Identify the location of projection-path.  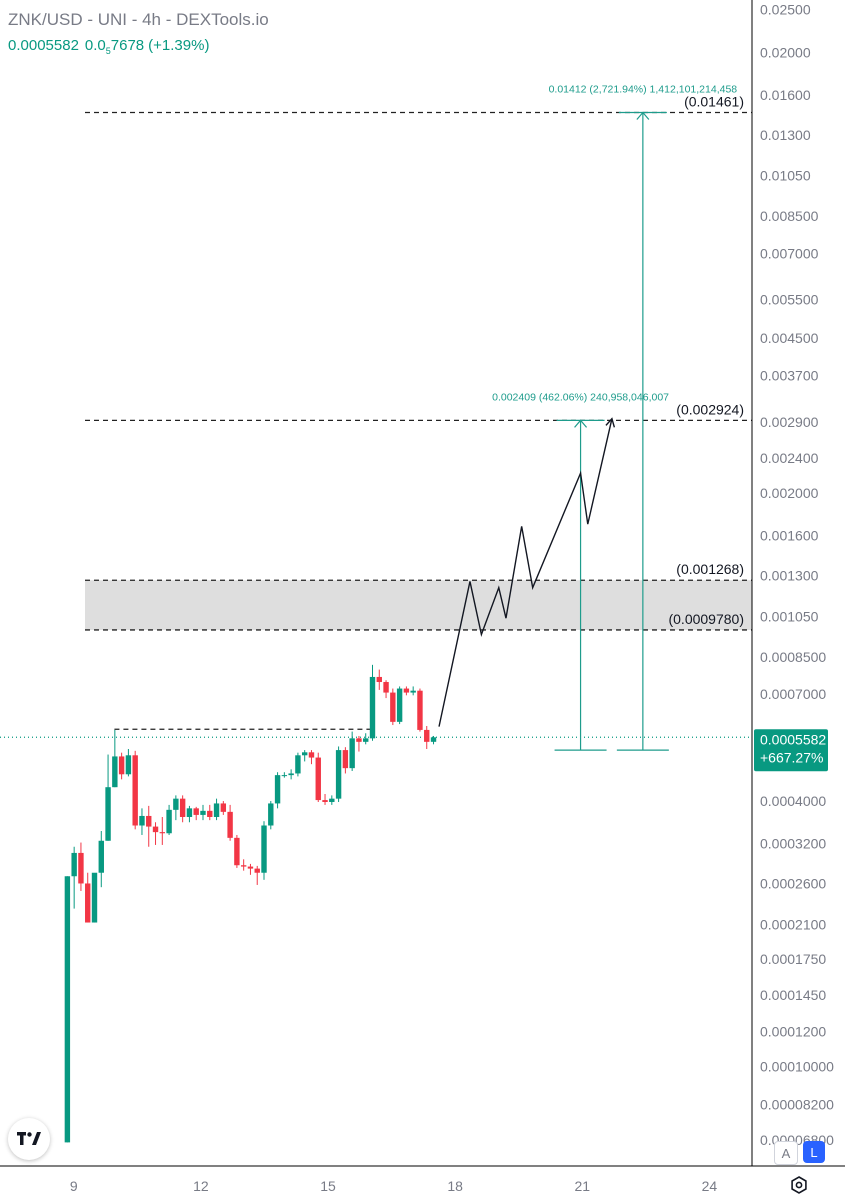
(525, 572).